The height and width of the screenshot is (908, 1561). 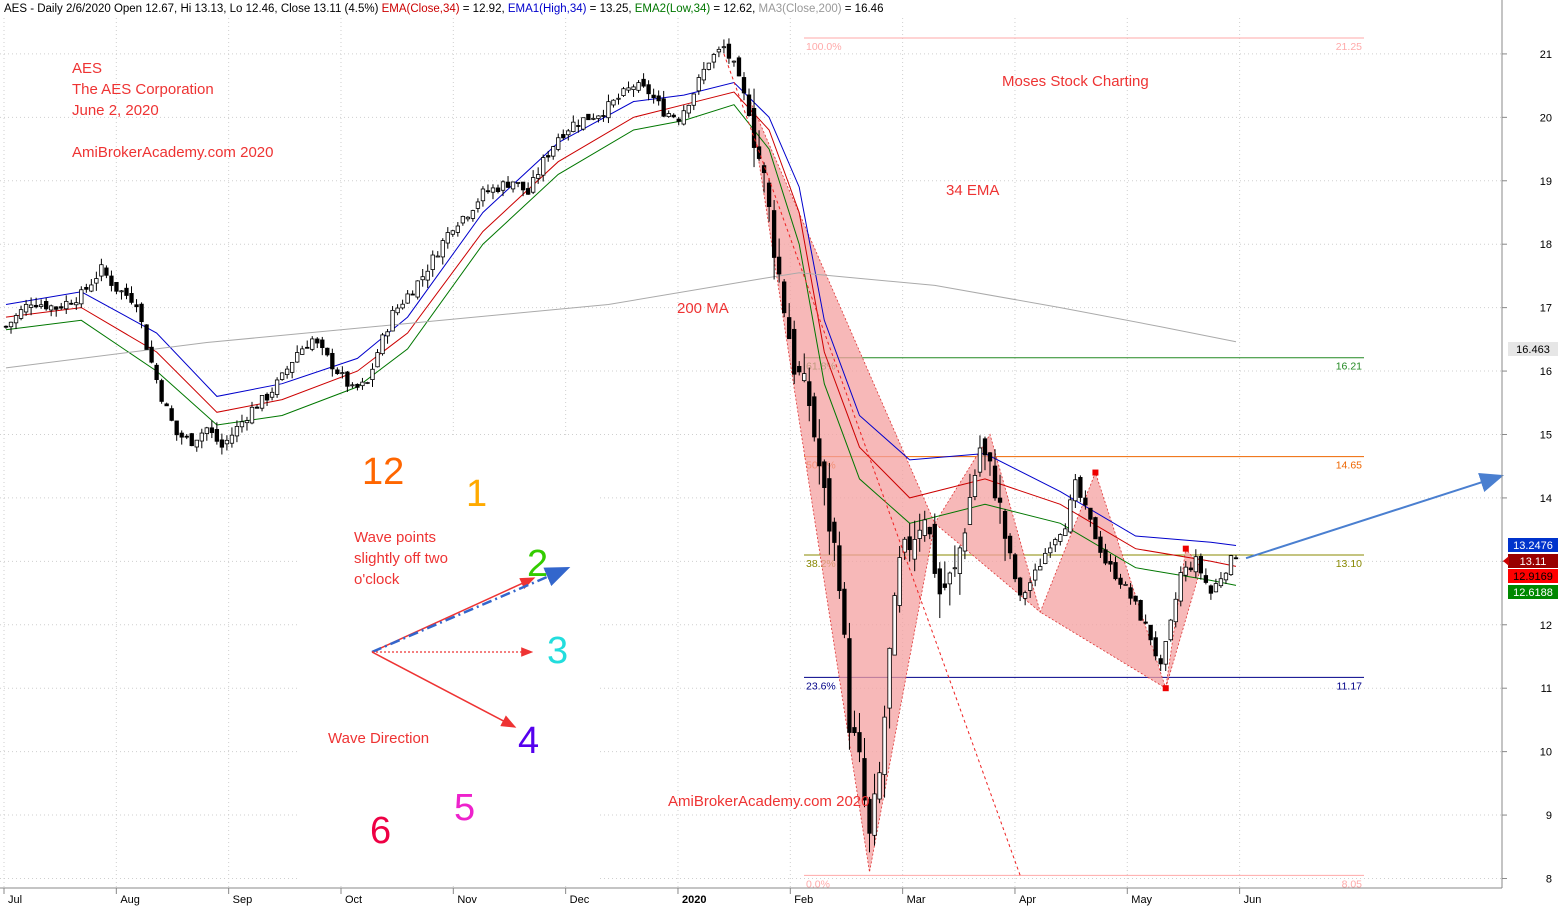 I want to click on fib-price-2: 14.65, so click(x=1349, y=466).